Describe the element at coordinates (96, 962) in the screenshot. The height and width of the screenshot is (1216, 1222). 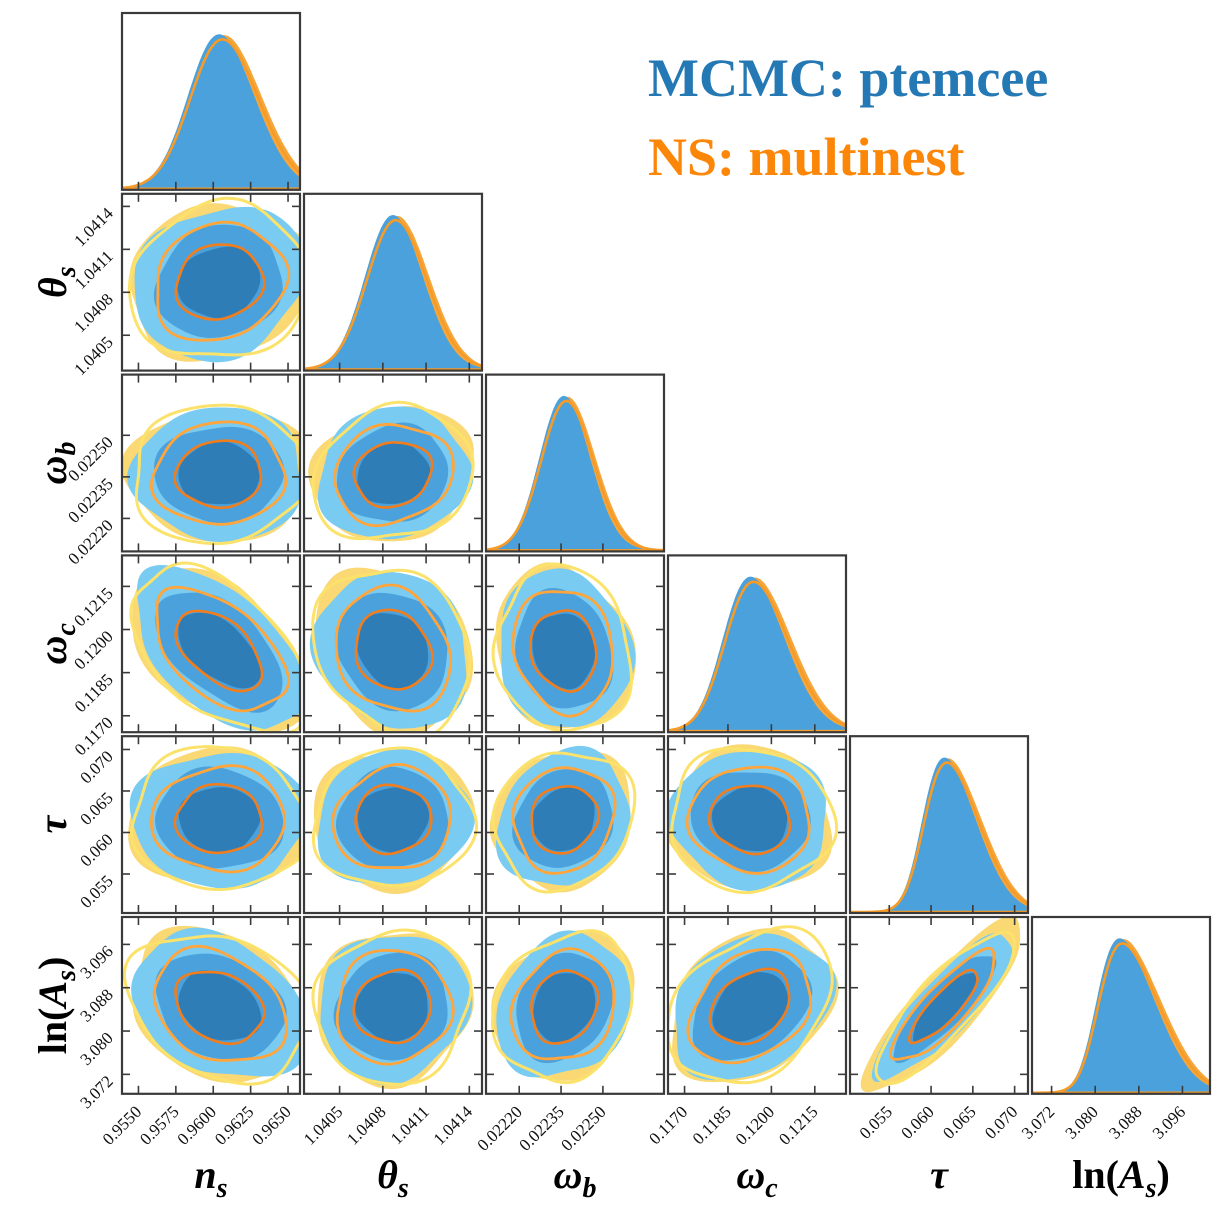
I see `y-tick-label-ln_As: 3.096` at that location.